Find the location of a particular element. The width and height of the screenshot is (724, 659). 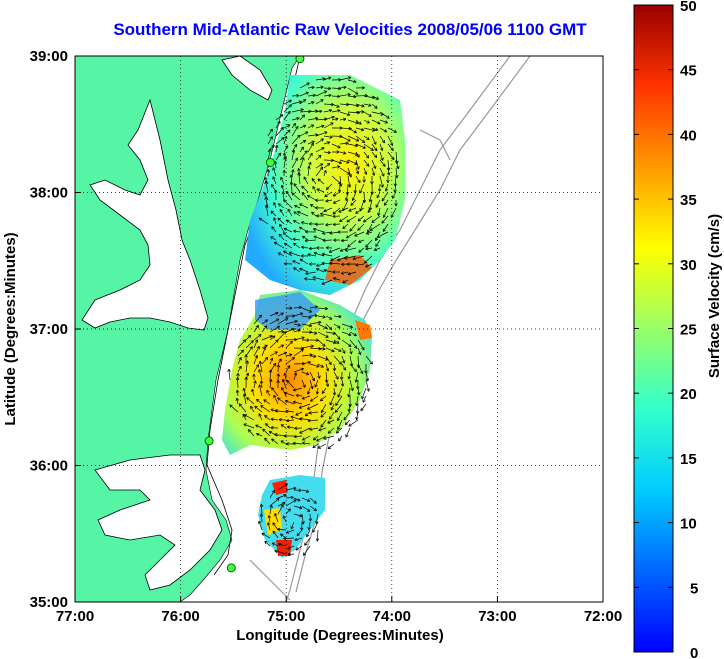

x-tick-label: 74:00 is located at coordinates (392, 616).